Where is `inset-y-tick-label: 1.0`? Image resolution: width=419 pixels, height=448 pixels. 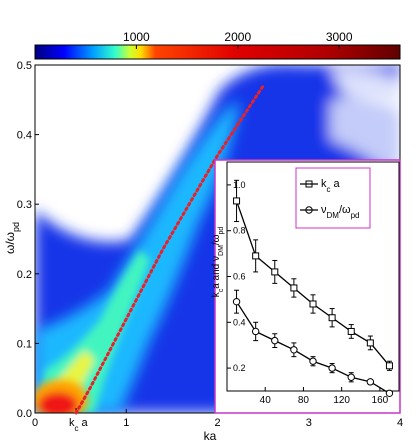
inset-y-tick-label: 1.0 is located at coordinates (239, 185).